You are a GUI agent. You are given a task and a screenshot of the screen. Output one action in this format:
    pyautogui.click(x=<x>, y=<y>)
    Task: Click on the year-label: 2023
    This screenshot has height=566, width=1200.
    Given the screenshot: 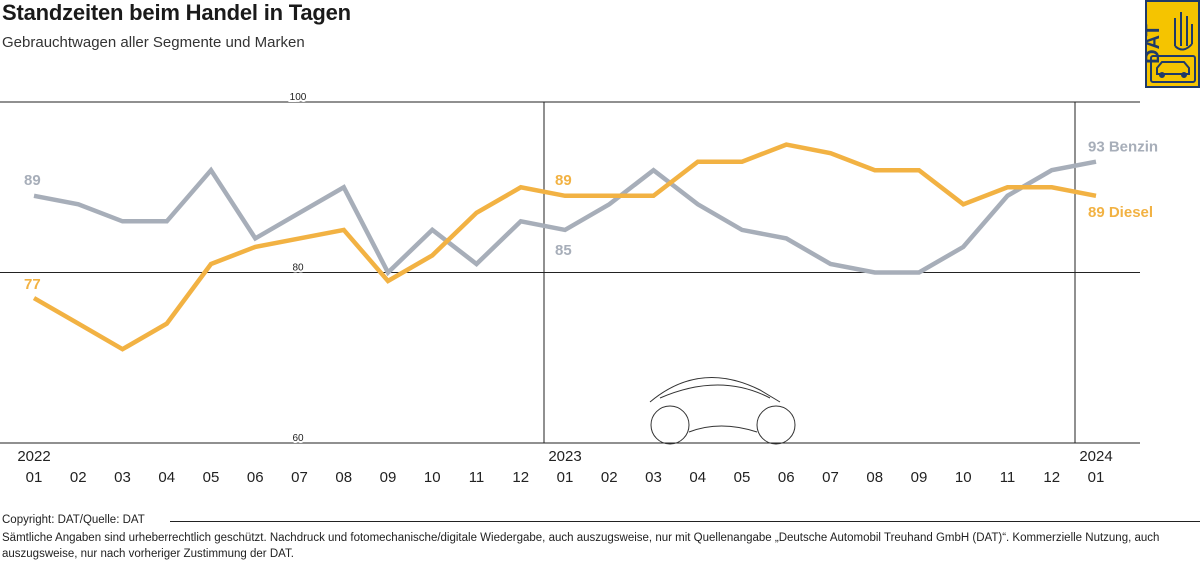 What is the action you would take?
    pyautogui.click(x=564, y=456)
    